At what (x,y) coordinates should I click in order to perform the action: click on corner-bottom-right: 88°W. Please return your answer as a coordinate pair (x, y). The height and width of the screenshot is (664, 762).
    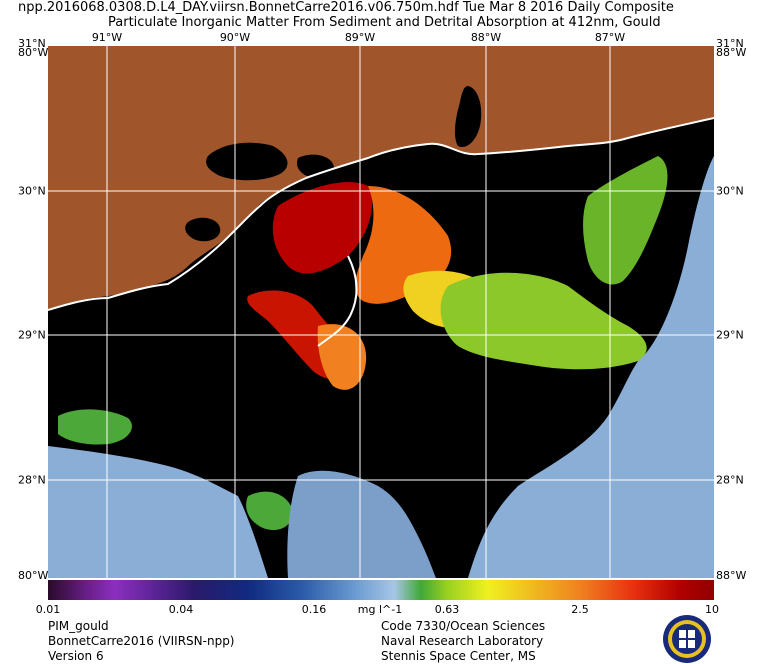
    Looking at the image, I should click on (731, 575).